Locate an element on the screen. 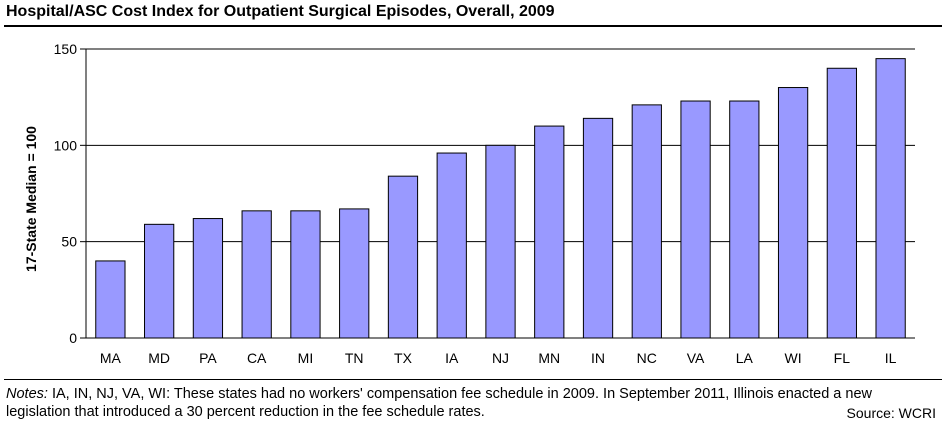  x-tick-label: LA is located at coordinates (745, 358).